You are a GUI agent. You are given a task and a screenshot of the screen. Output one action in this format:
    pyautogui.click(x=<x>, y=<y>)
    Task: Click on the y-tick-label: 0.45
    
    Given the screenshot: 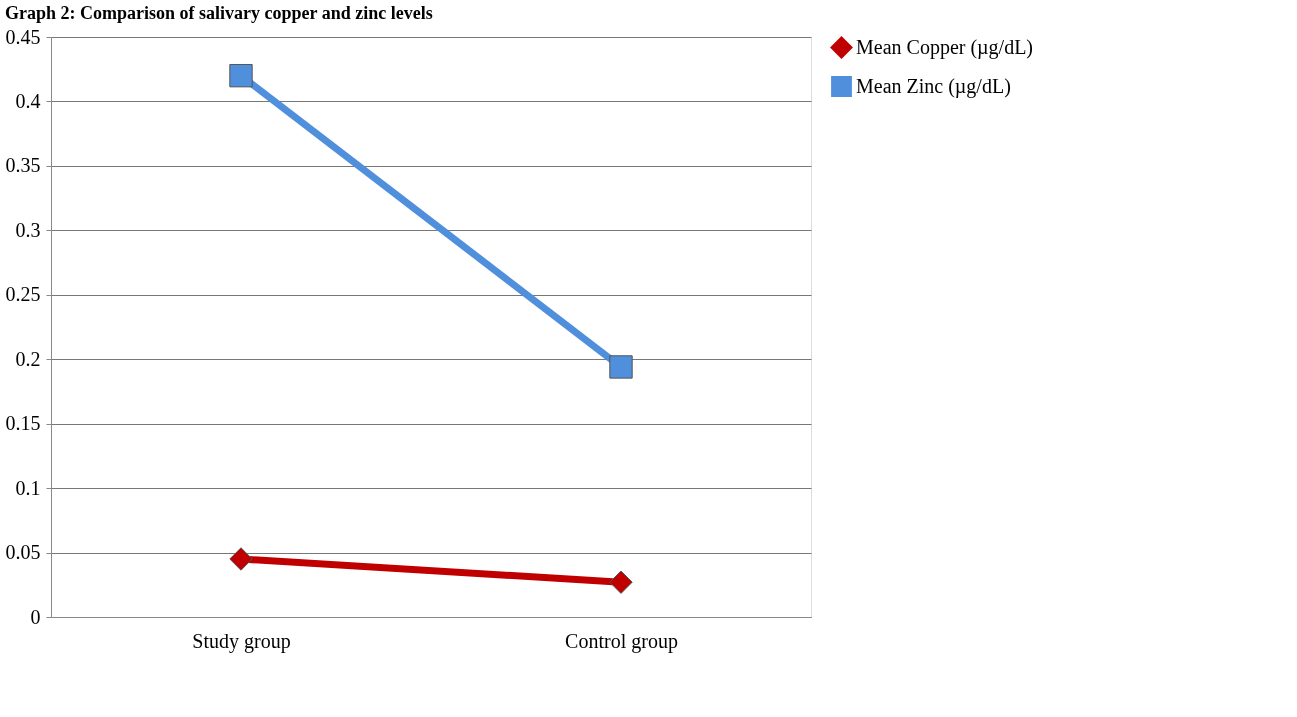 What is the action you would take?
    pyautogui.click(x=23, y=36)
    